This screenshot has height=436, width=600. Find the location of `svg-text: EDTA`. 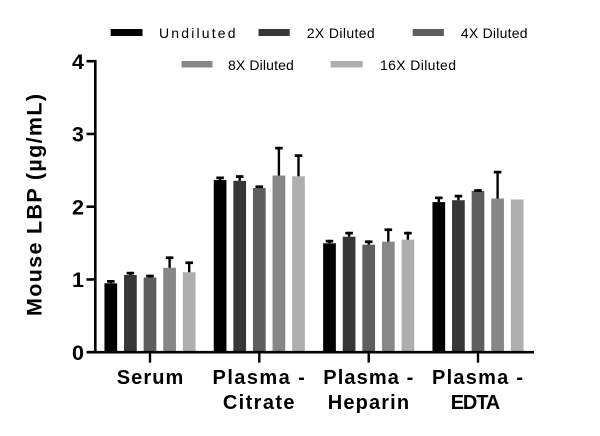

svg-text: EDTA is located at coordinates (476, 403).